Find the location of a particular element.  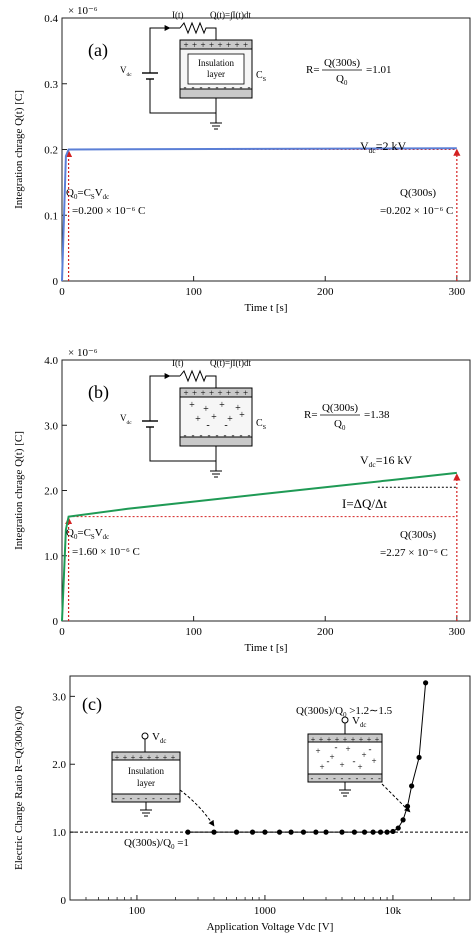

q0-annotation-part: Q is located at coordinates (70, 193).